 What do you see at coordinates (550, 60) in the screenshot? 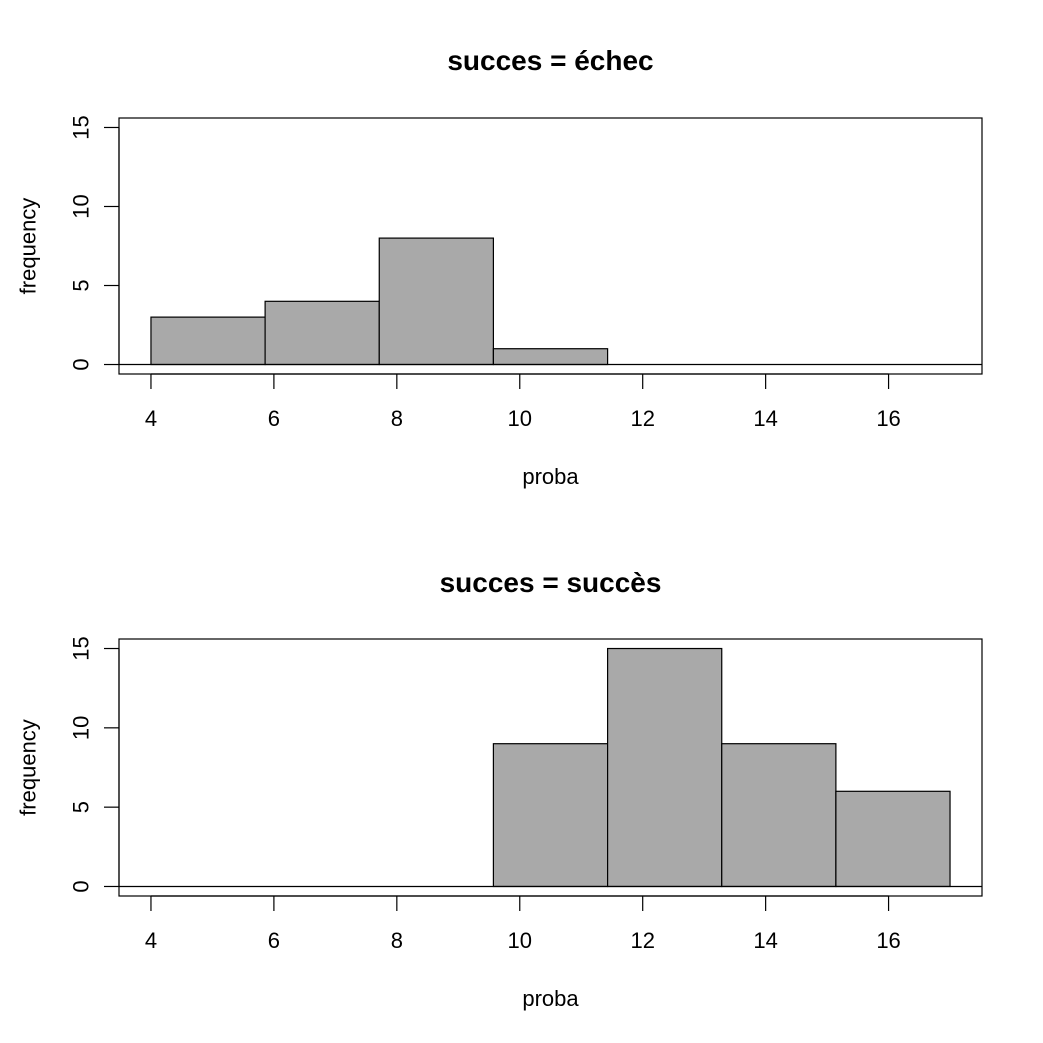
I see `chart-title: succes = échec` at bounding box center [550, 60].